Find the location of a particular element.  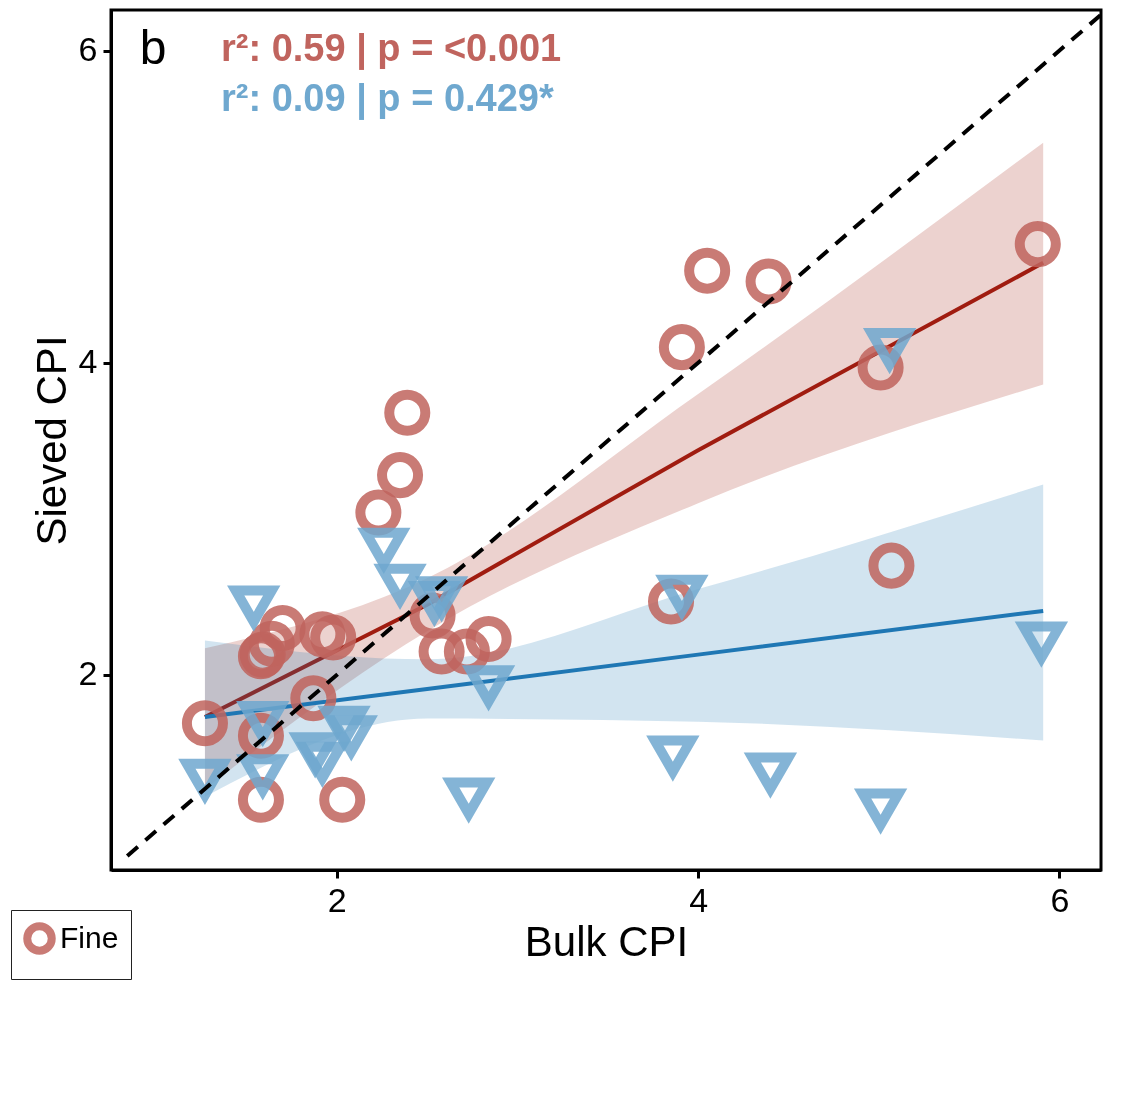

annotation: r²: 0.09 | p = 0.429* is located at coordinates (387, 98).